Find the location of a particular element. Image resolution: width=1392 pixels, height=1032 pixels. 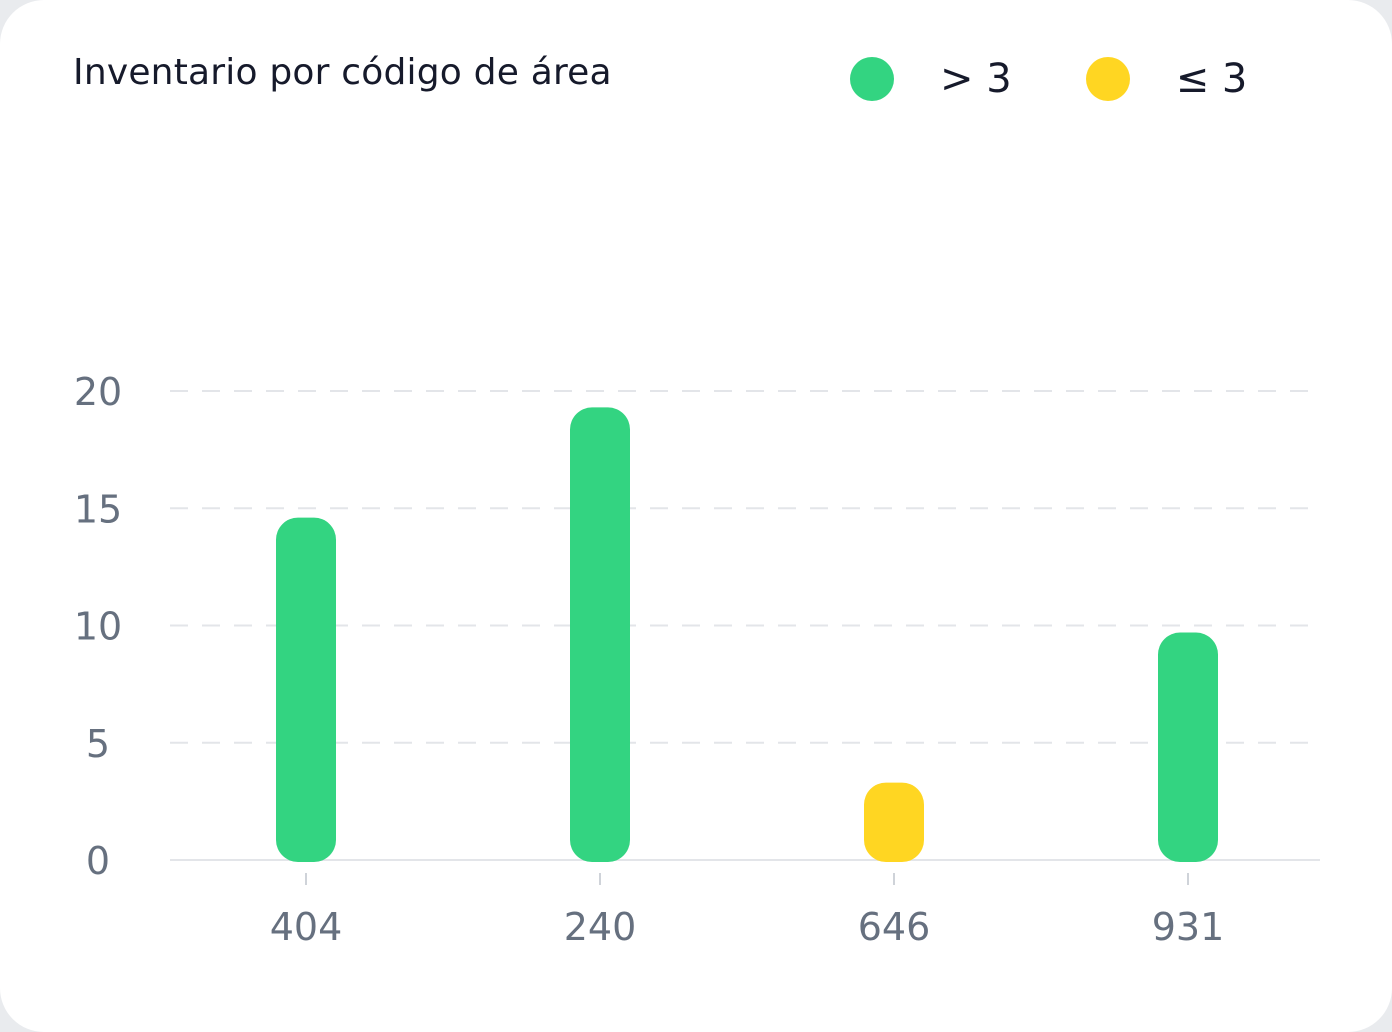

x-tick-label: 404 is located at coordinates (306, 927).